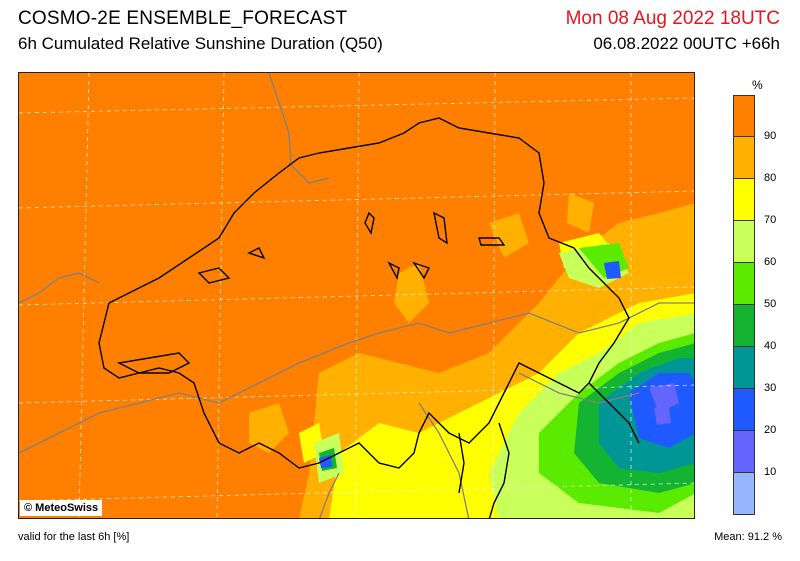 Image resolution: width=800 pixels, height=561 pixels. I want to click on legend-tick-label: 50, so click(770, 304).